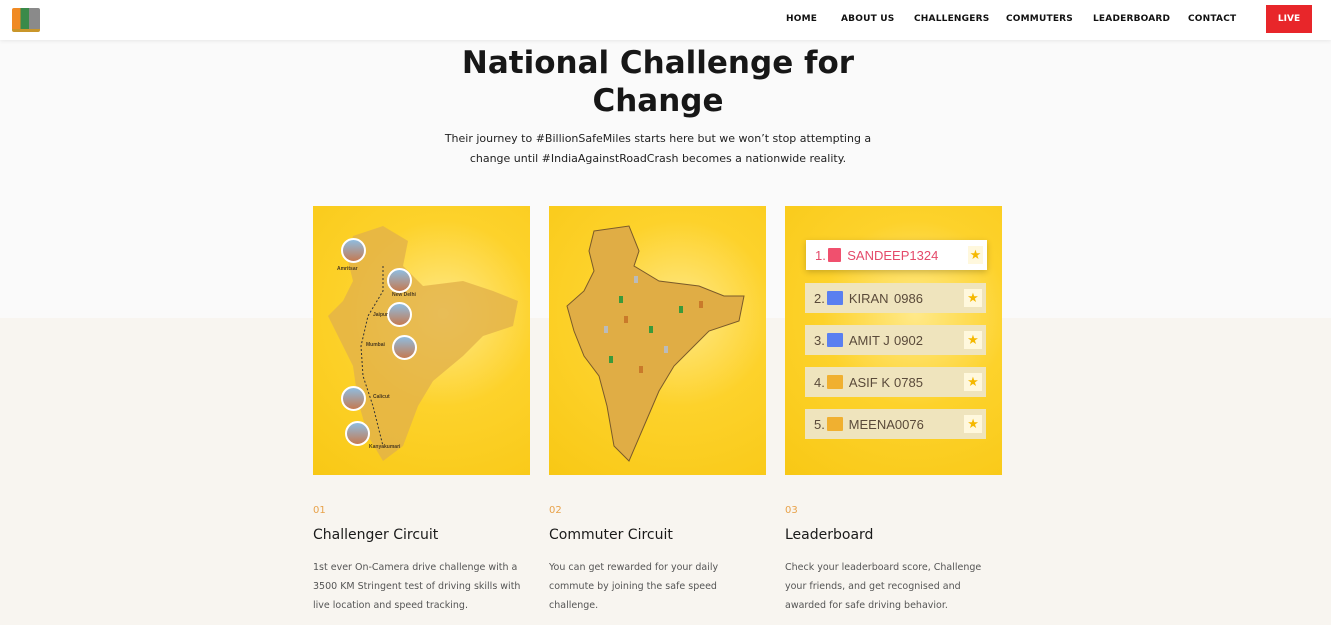  Describe the element at coordinates (819, 298) in the screenshot. I see `rank: 2.` at that location.